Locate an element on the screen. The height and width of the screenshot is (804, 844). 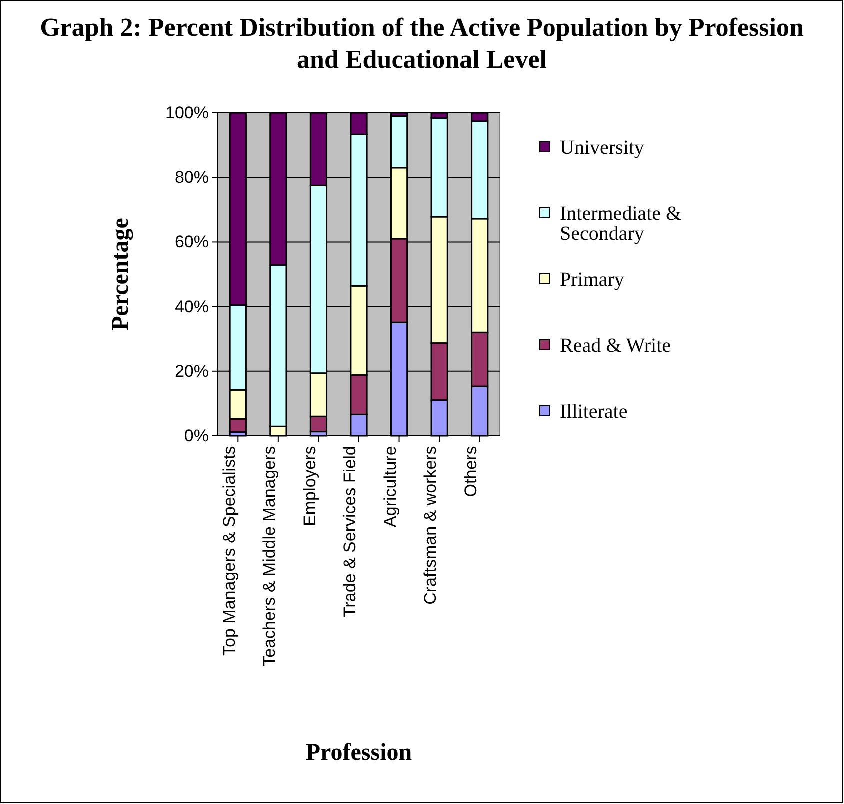
legend-label: Illiterate is located at coordinates (594, 412).